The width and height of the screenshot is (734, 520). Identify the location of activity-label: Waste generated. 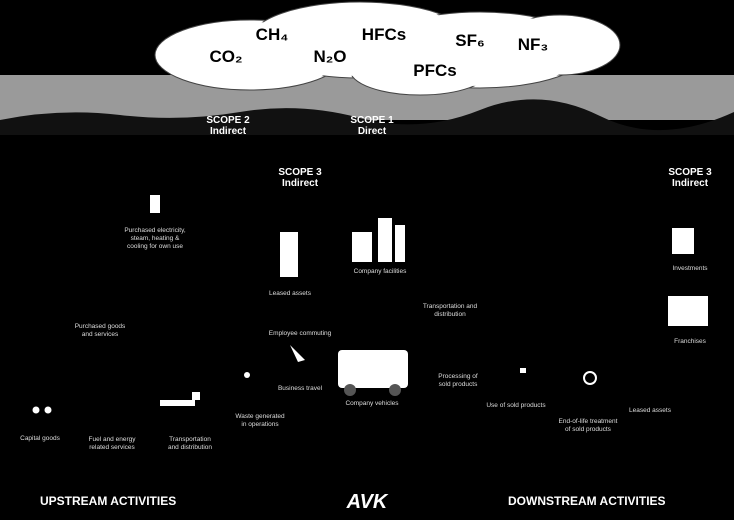
(260, 416).